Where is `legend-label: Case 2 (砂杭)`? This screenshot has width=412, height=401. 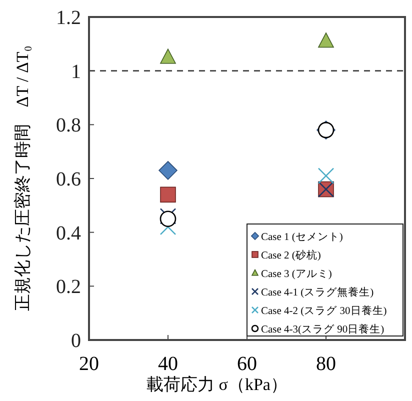 legend-label: Case 2 (砂杭) is located at coordinates (291, 255).